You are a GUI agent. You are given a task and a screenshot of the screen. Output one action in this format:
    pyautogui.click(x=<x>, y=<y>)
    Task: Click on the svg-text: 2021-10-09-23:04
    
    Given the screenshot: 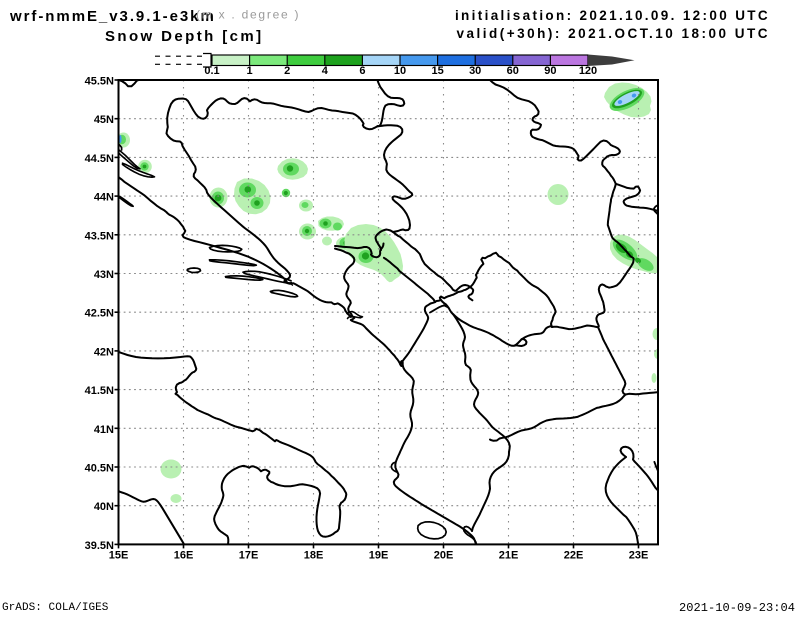 What is the action you would take?
    pyautogui.click(x=737, y=608)
    